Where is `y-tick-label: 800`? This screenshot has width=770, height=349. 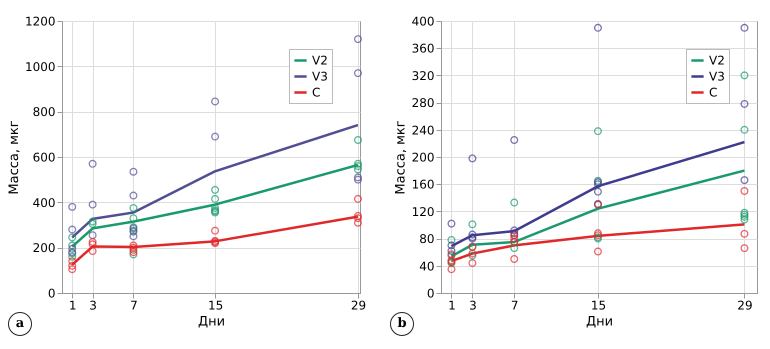
y-tick-label: 800 is located at coordinates (44, 112).